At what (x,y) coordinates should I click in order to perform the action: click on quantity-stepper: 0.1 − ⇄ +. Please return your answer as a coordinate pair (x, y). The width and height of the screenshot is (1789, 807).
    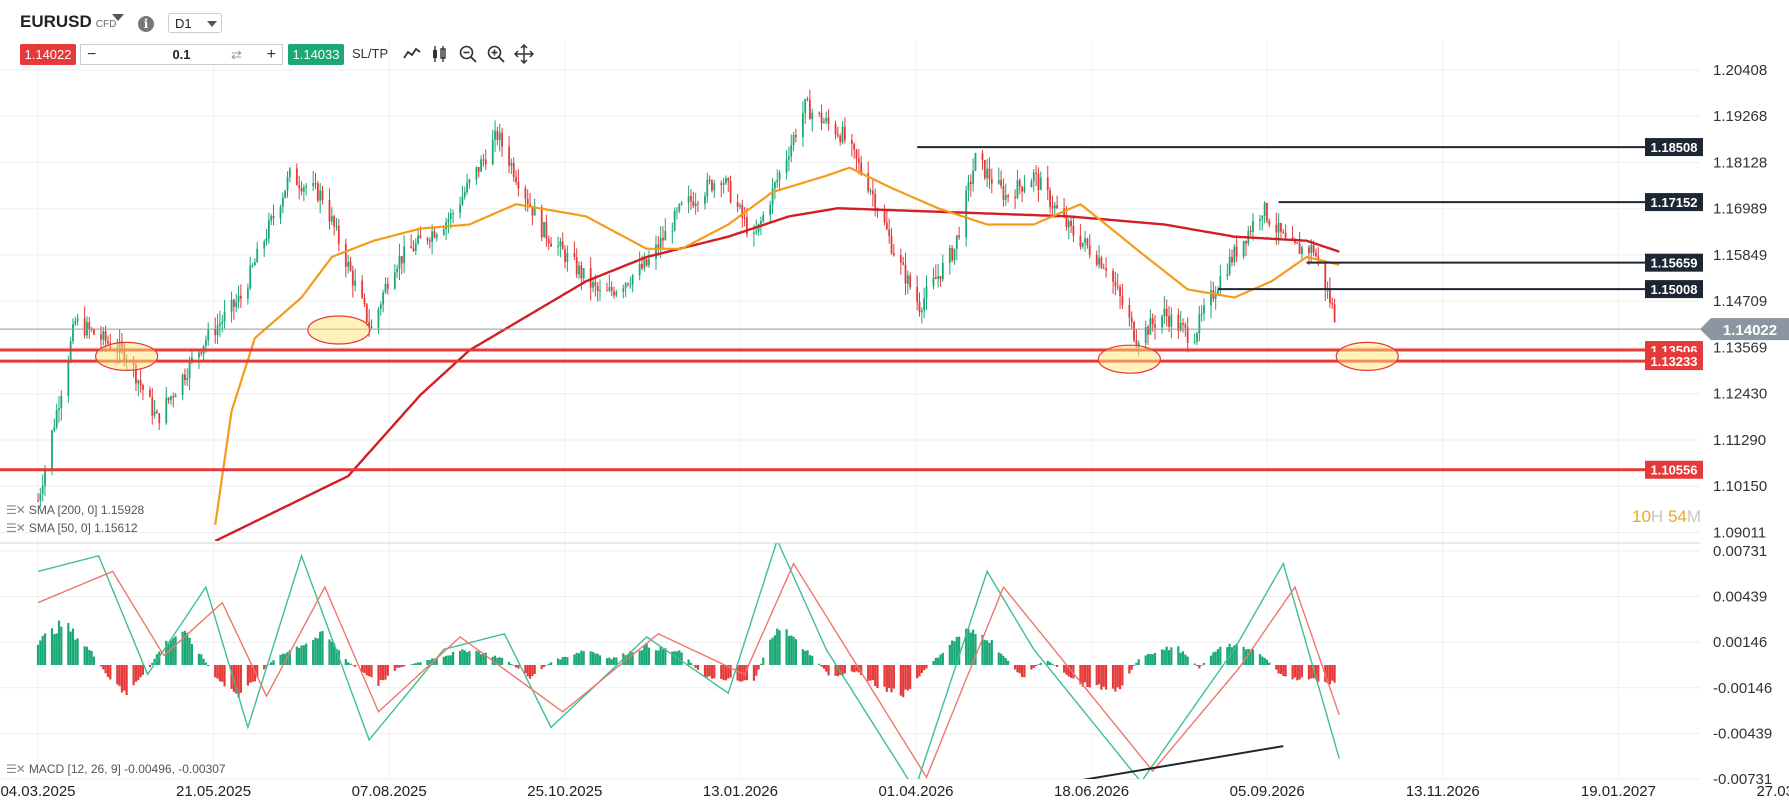
    Looking at the image, I should click on (181, 54).